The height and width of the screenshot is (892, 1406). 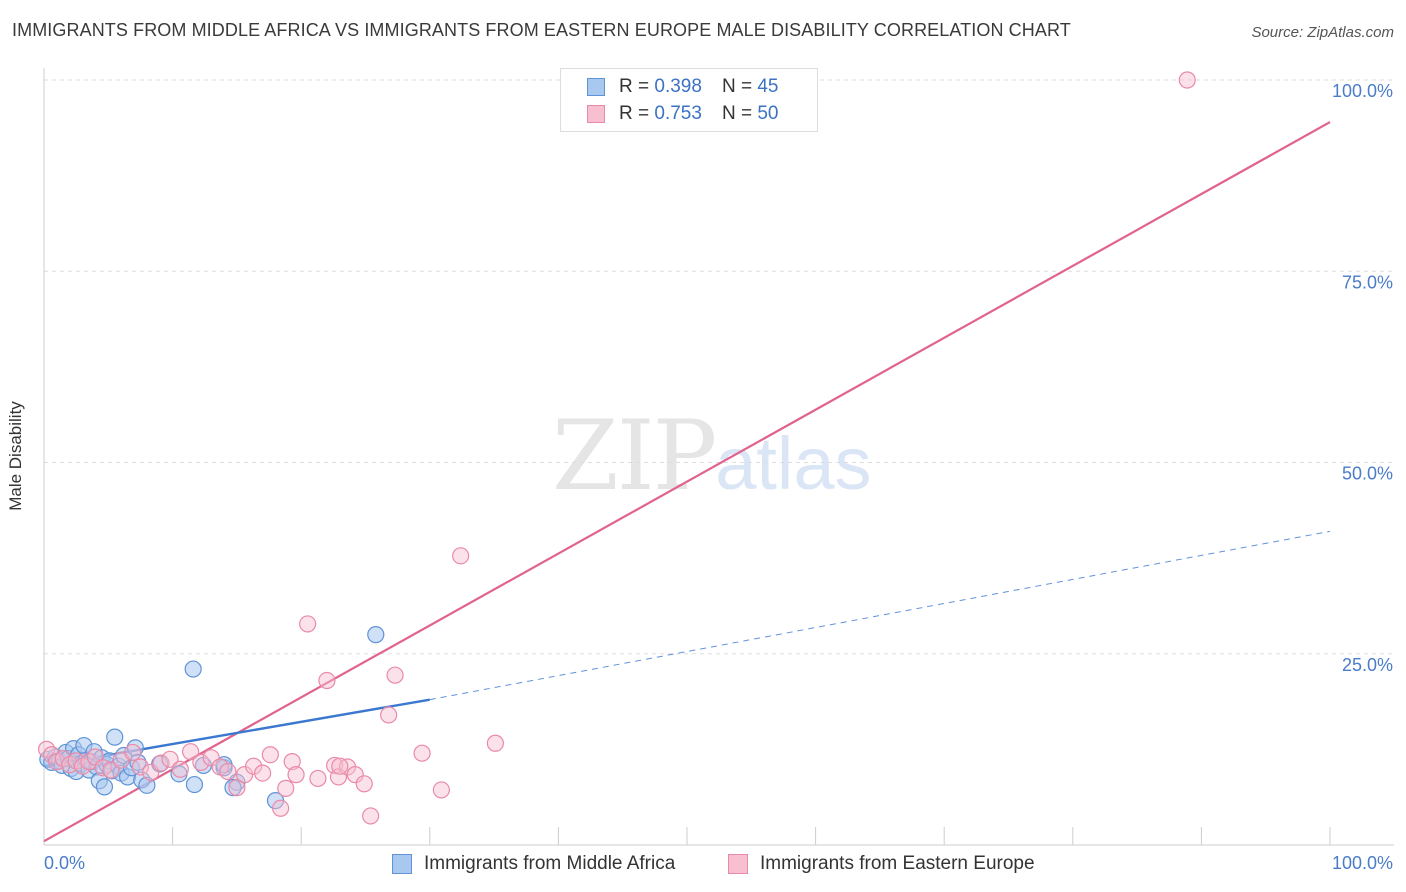 What do you see at coordinates (596, 87) in the screenshot?
I see `legend-swatch-blue` at bounding box center [596, 87].